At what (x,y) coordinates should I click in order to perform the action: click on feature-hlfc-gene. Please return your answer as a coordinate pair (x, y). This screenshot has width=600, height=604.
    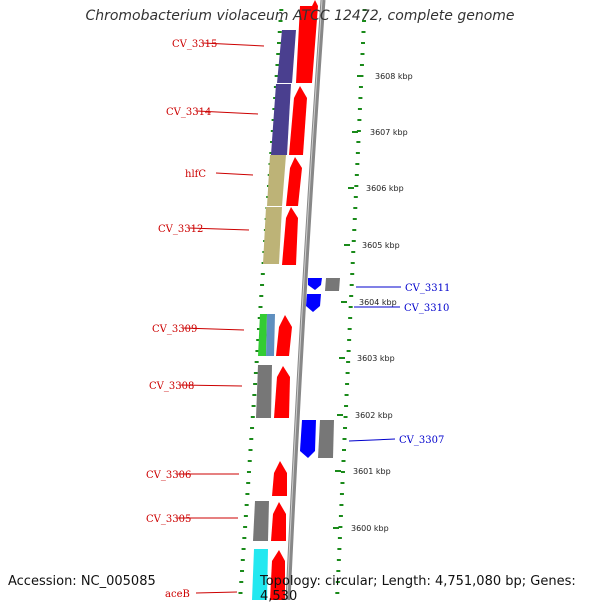
    Looking at the image, I should click on (276, 180).